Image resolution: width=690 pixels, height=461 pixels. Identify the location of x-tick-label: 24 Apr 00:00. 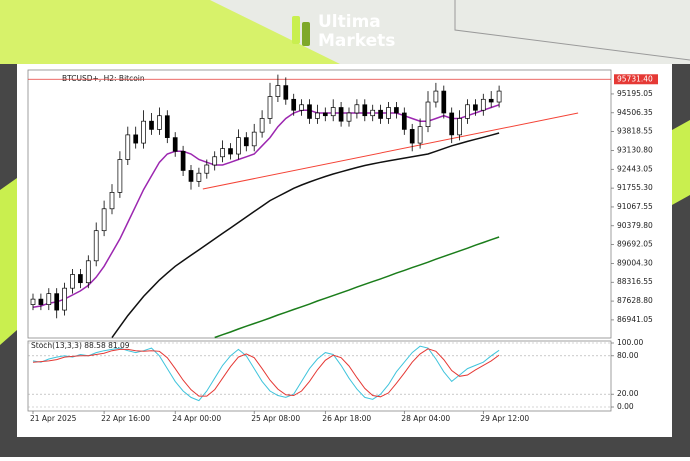
(196, 418).